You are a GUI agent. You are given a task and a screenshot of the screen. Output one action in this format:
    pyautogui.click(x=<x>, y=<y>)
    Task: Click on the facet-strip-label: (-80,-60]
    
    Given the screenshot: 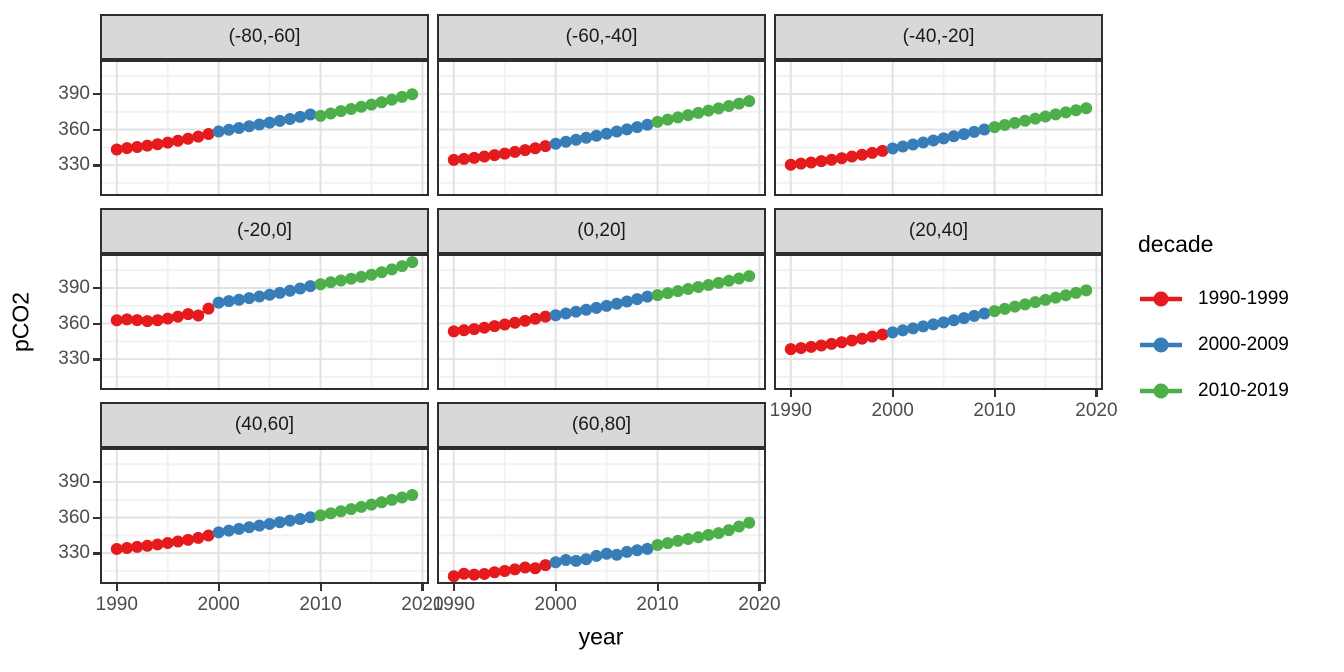 What is the action you would take?
    pyautogui.click(x=264, y=37)
    